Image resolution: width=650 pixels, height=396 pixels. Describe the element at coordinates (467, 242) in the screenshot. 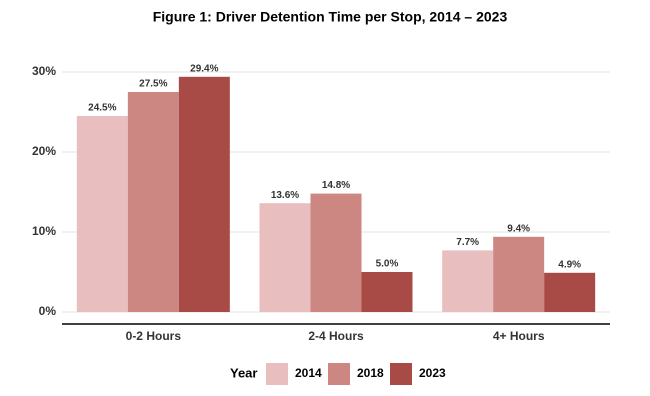

I see `value-label: 7.7%` at that location.